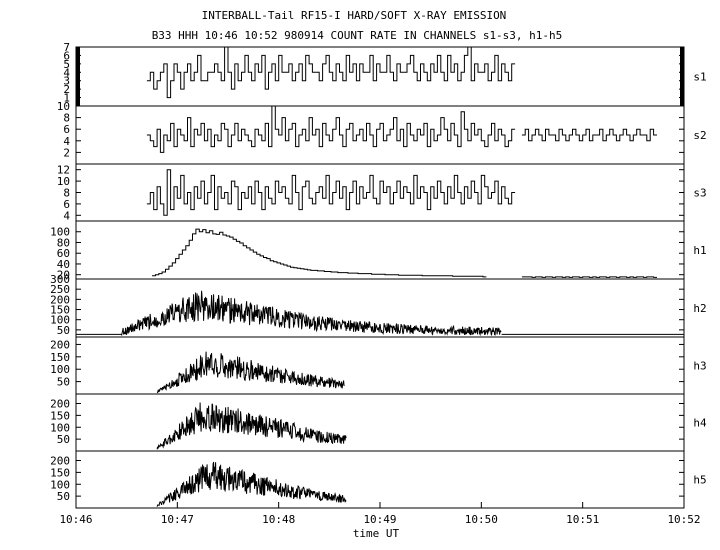 This screenshot has width=720, height=550. I want to click on y-tick-label-s1: 3, so click(66, 81).